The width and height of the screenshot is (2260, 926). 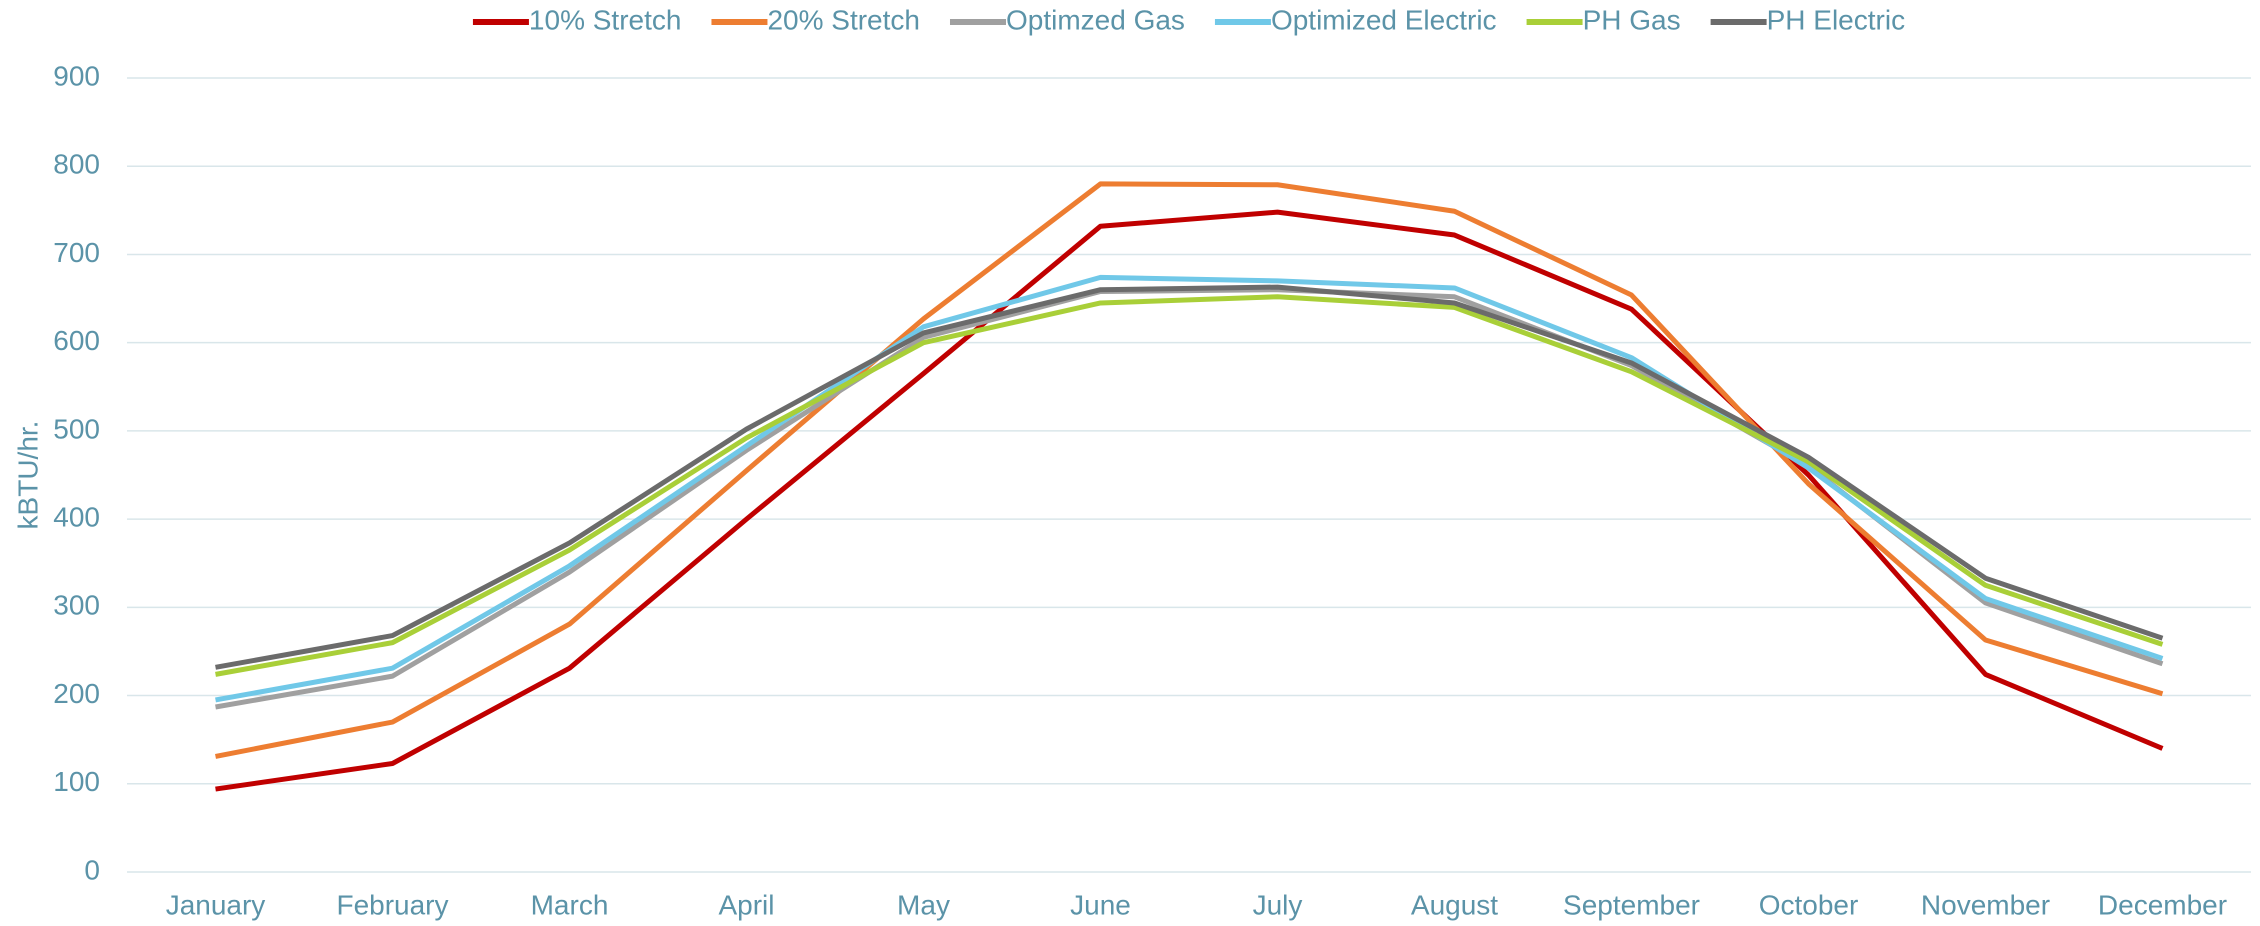 What do you see at coordinates (216, 904) in the screenshot?
I see `x-tick-label: January` at bounding box center [216, 904].